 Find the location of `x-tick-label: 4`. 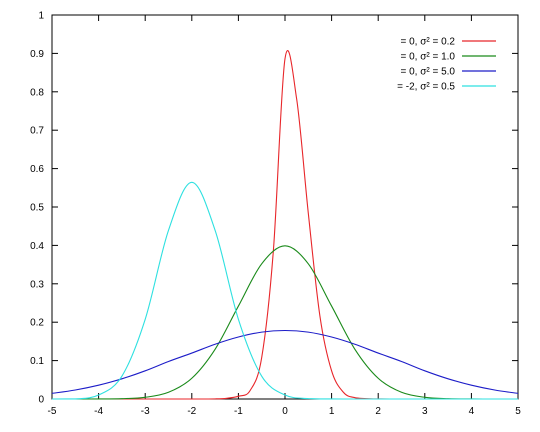

x-tick-label: 4 is located at coordinates (472, 411).